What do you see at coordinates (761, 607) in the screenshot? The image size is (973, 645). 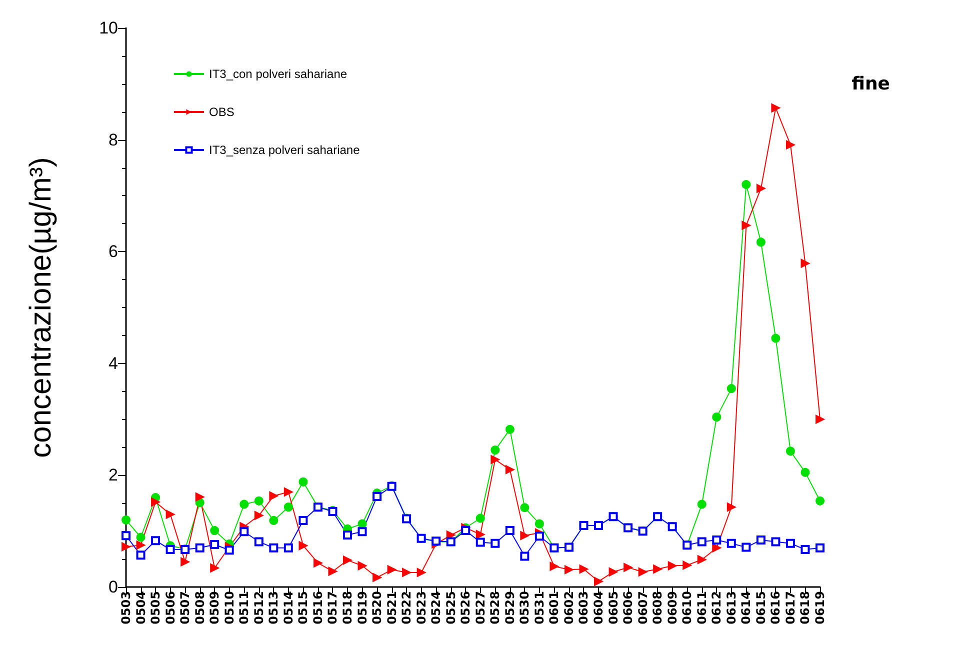 I see `x-tick-label: 0615` at bounding box center [761, 607].